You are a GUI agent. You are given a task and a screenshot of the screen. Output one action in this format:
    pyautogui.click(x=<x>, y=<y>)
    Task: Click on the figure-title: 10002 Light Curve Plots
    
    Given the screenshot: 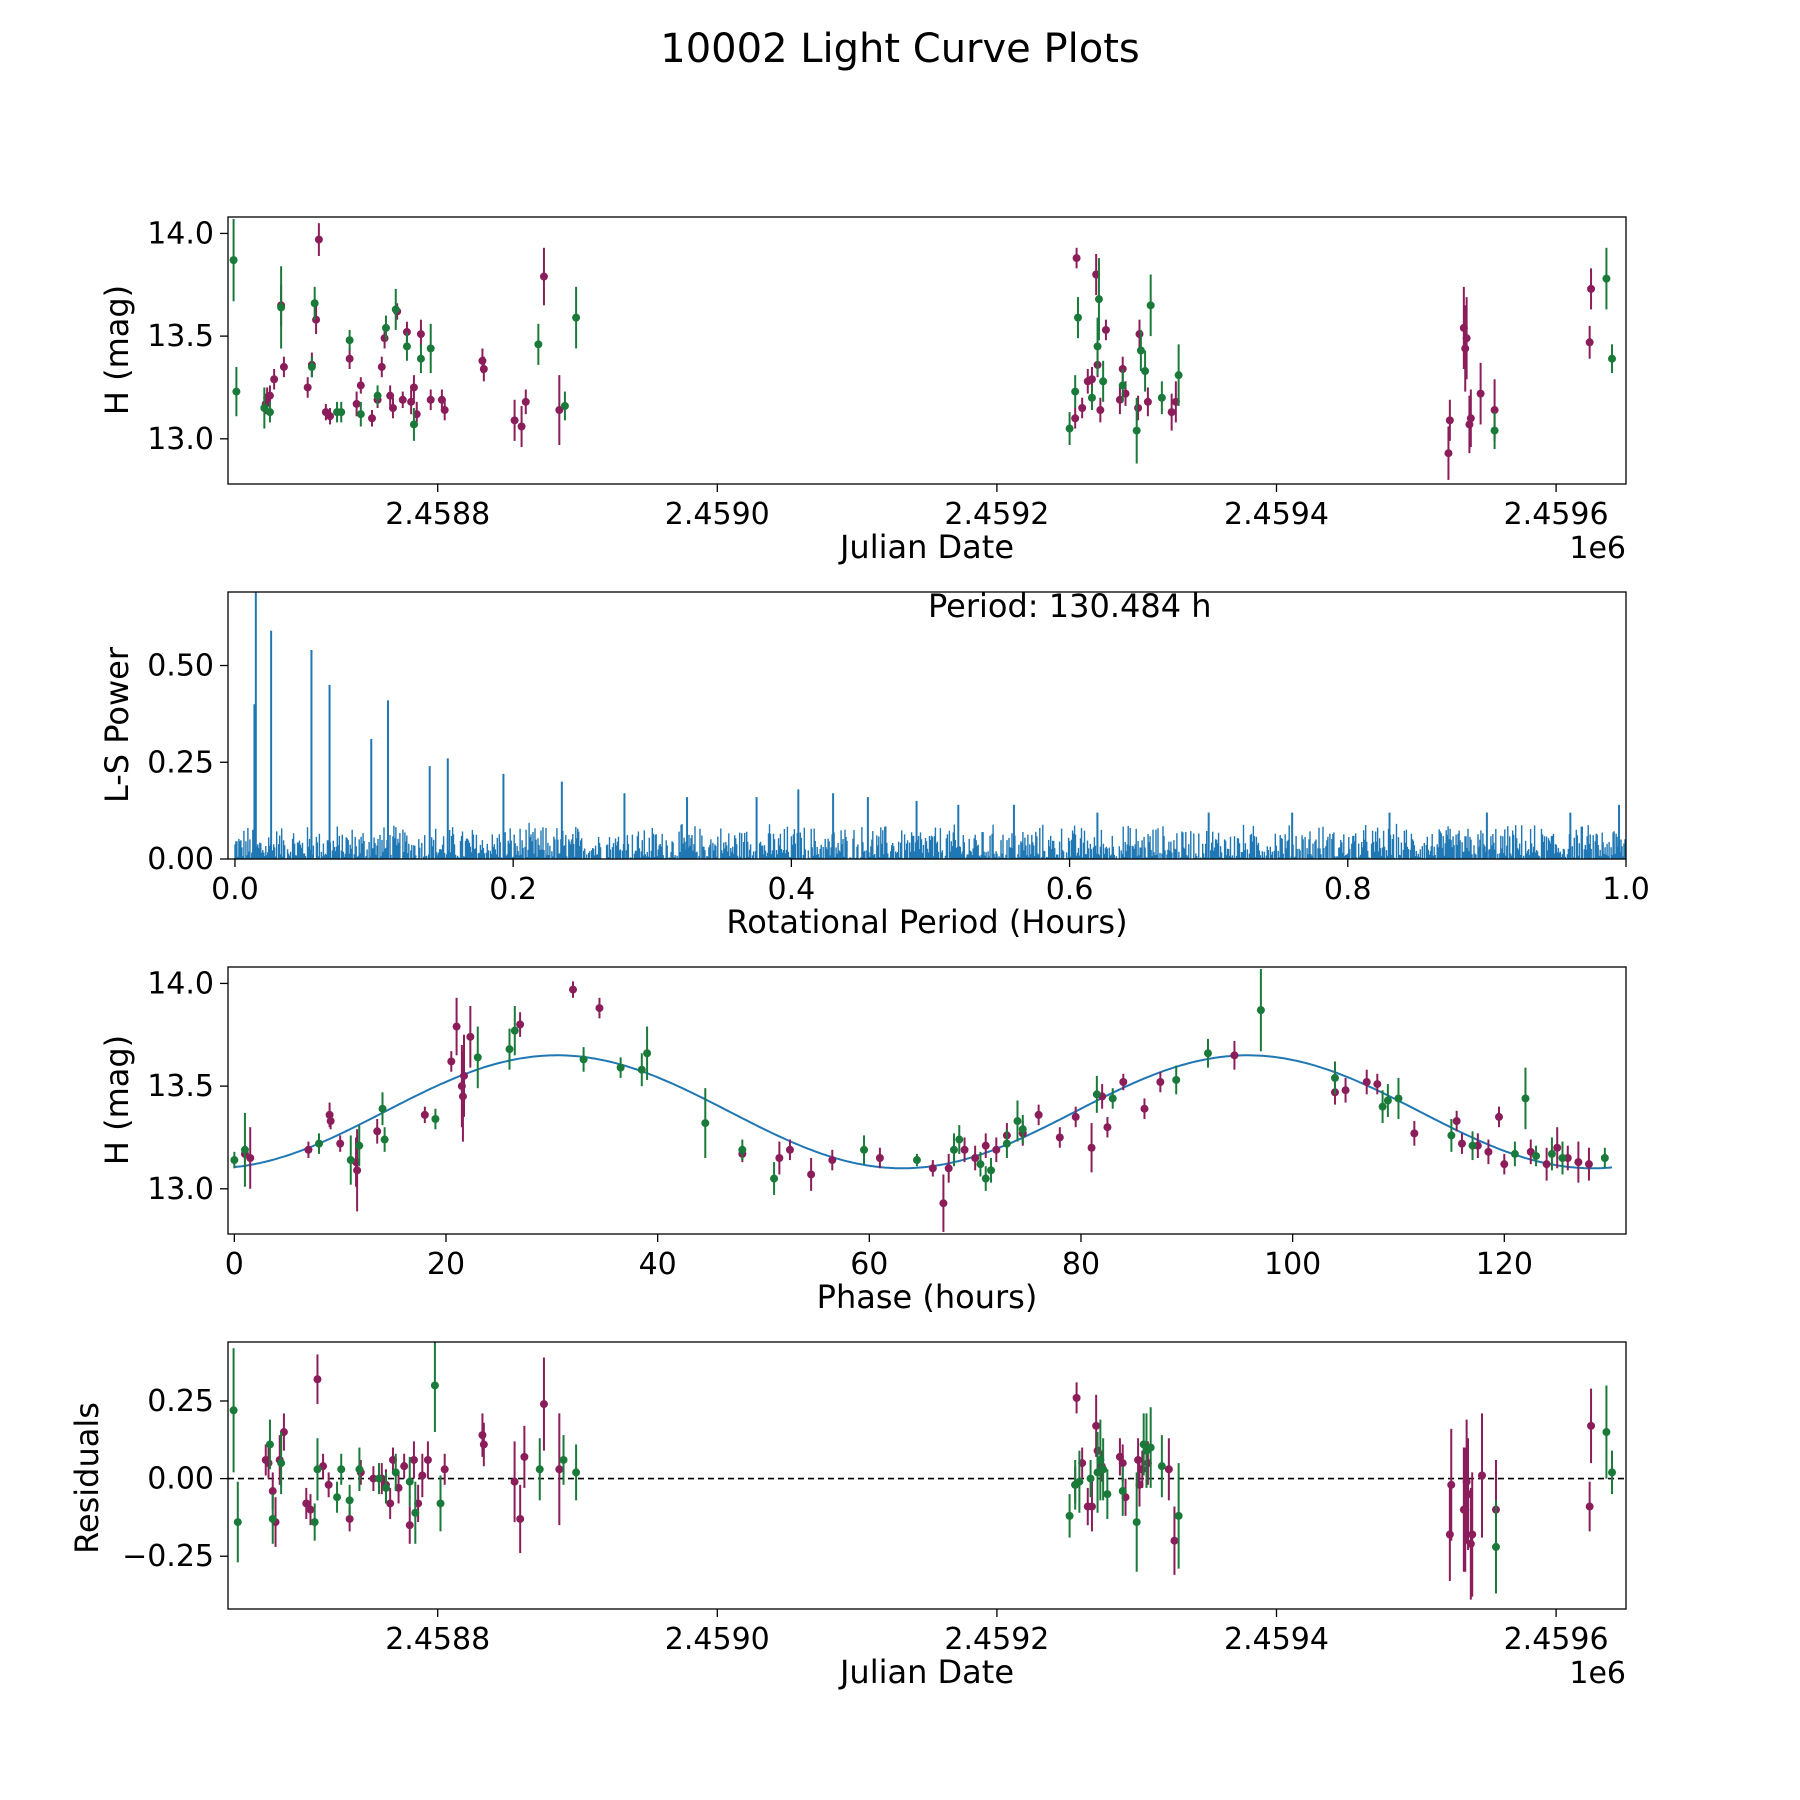 What is the action you would take?
    pyautogui.click(x=899, y=49)
    